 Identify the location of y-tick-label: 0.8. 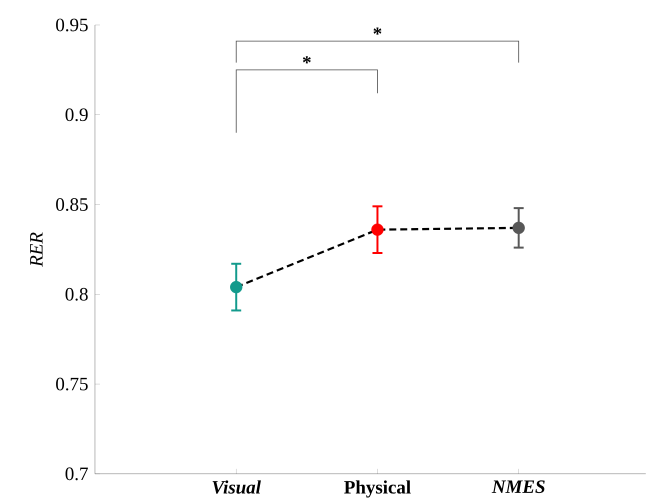
(77, 294).